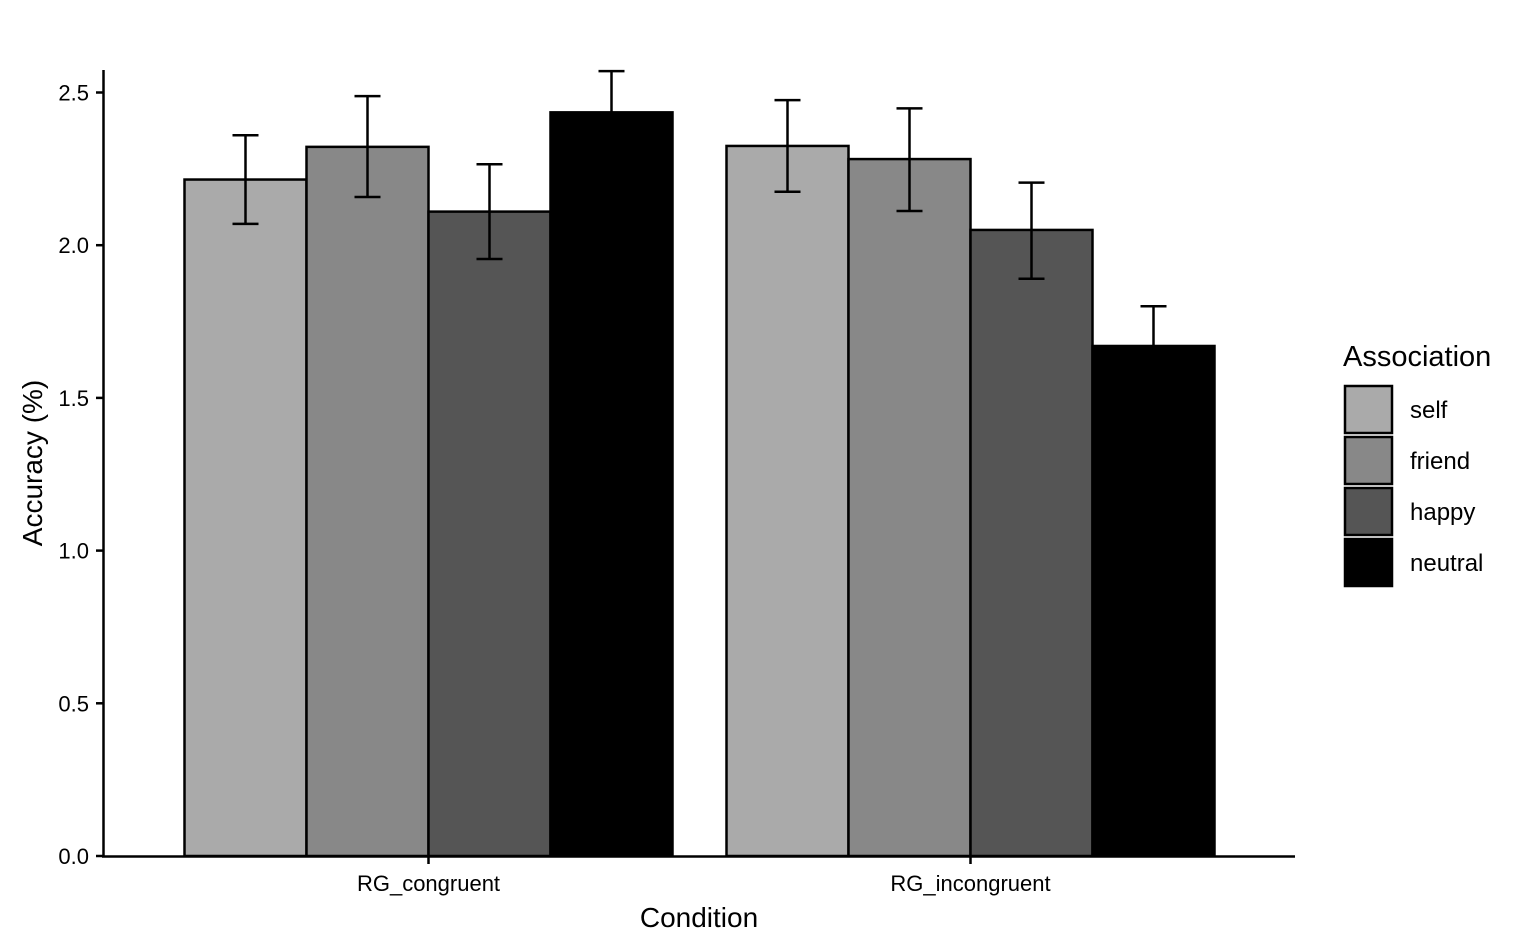 This screenshot has width=1537, height=950. I want to click on error-bar-self-RG_incongruent, so click(787, 146).